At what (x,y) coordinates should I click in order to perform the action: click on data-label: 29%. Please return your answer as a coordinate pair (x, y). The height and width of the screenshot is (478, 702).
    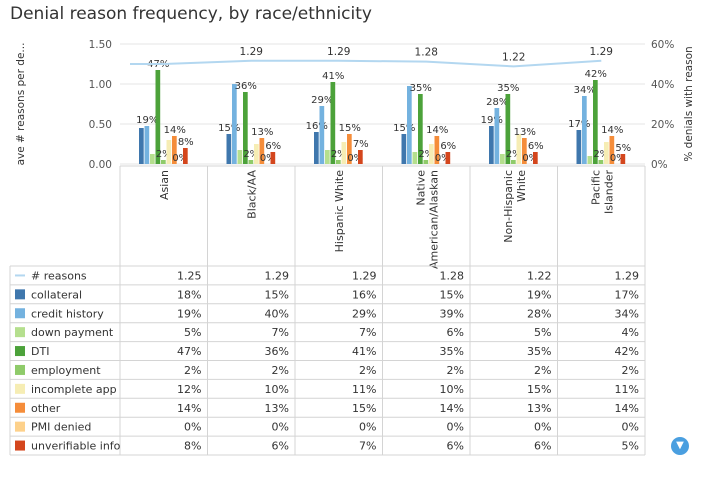
    Looking at the image, I should click on (322, 100).